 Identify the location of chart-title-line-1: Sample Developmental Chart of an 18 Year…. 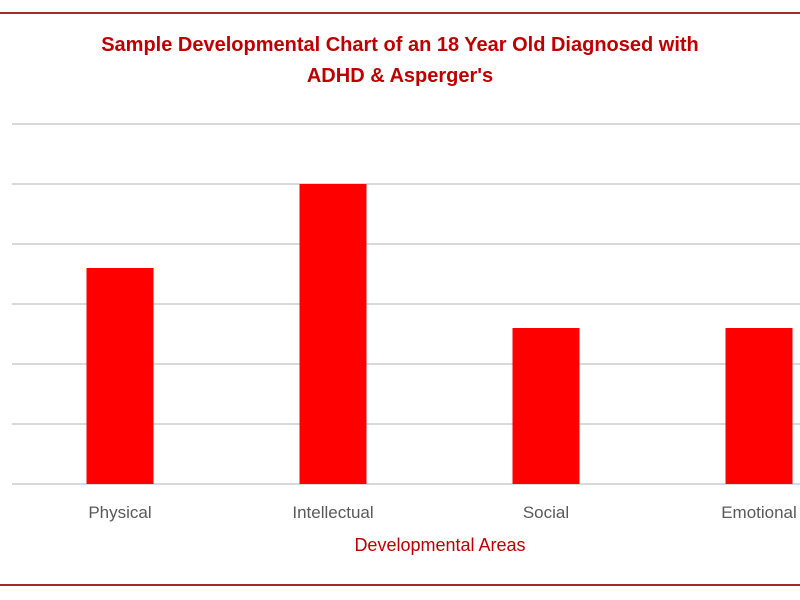
(400, 45).